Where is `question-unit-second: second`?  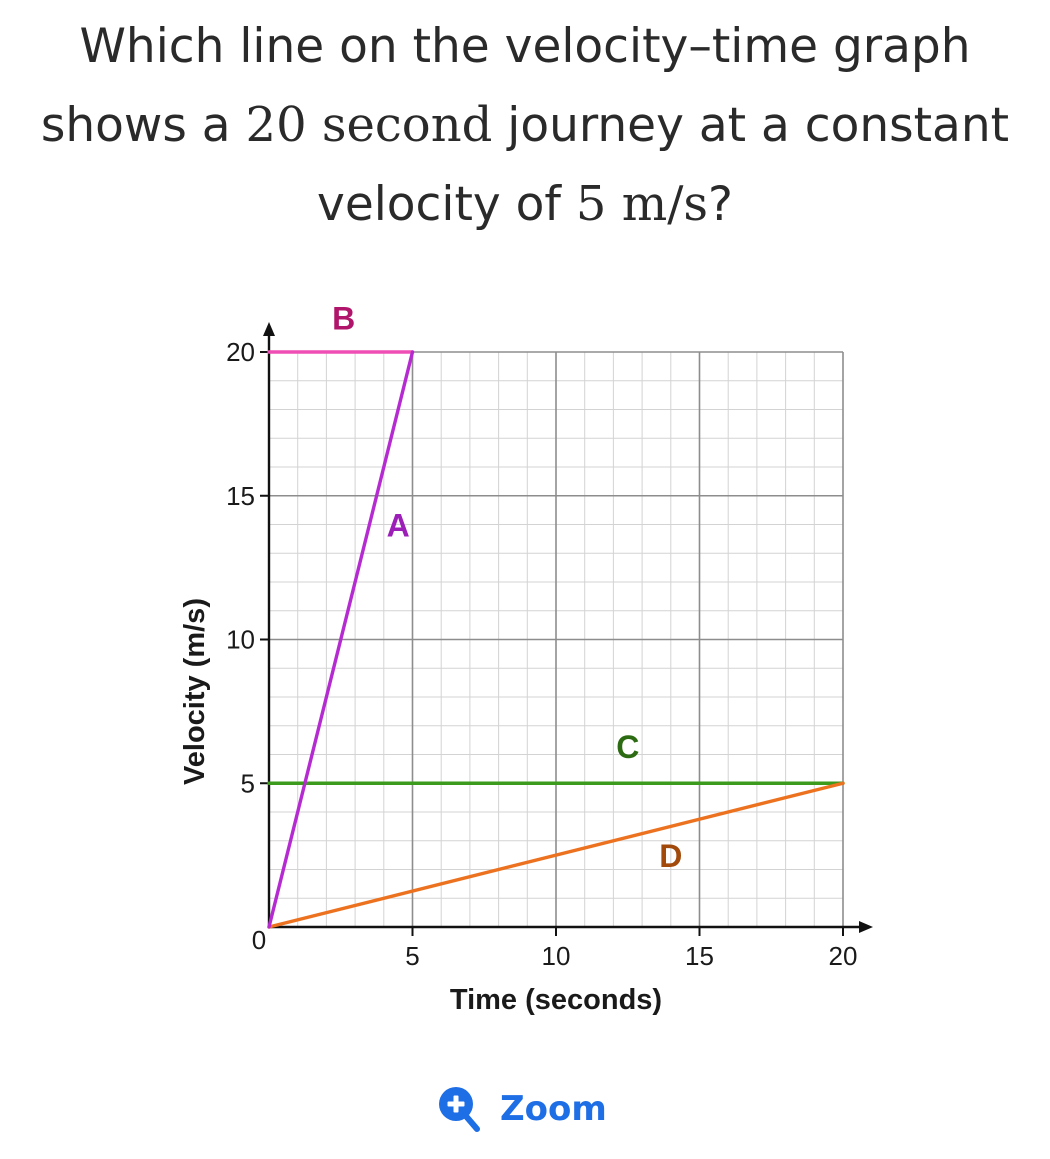
question-unit-second: second is located at coordinates (399, 125).